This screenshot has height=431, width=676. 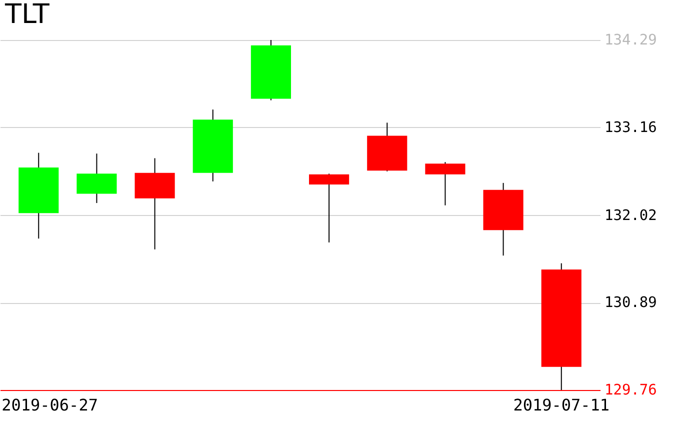 What do you see at coordinates (27, 15) in the screenshot?
I see `chart-title: TLT` at bounding box center [27, 15].